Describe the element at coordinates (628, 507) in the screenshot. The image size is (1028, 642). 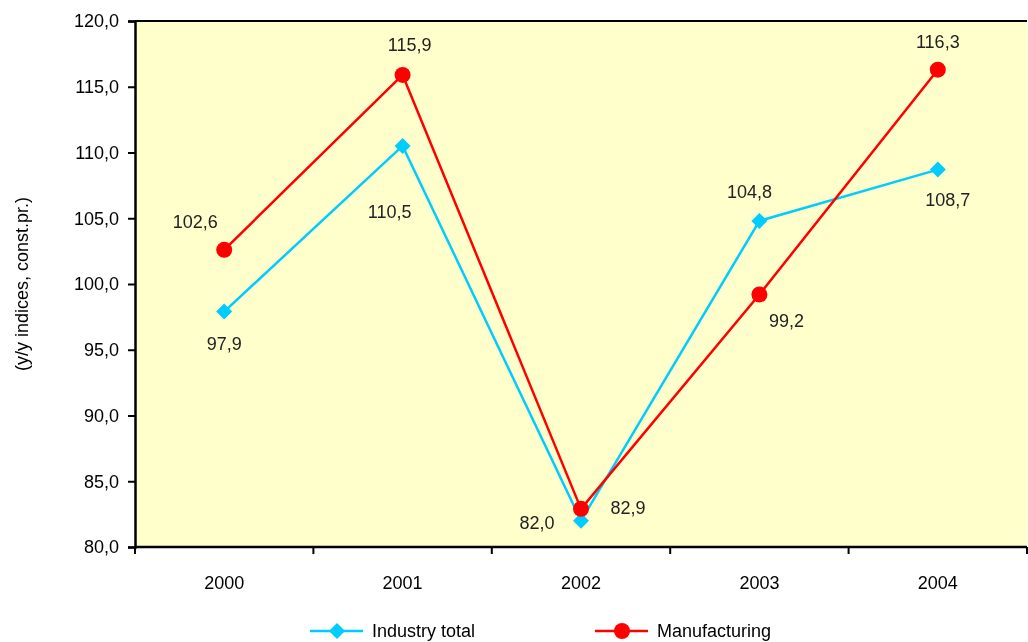
I see `data-label: 82,9` at that location.